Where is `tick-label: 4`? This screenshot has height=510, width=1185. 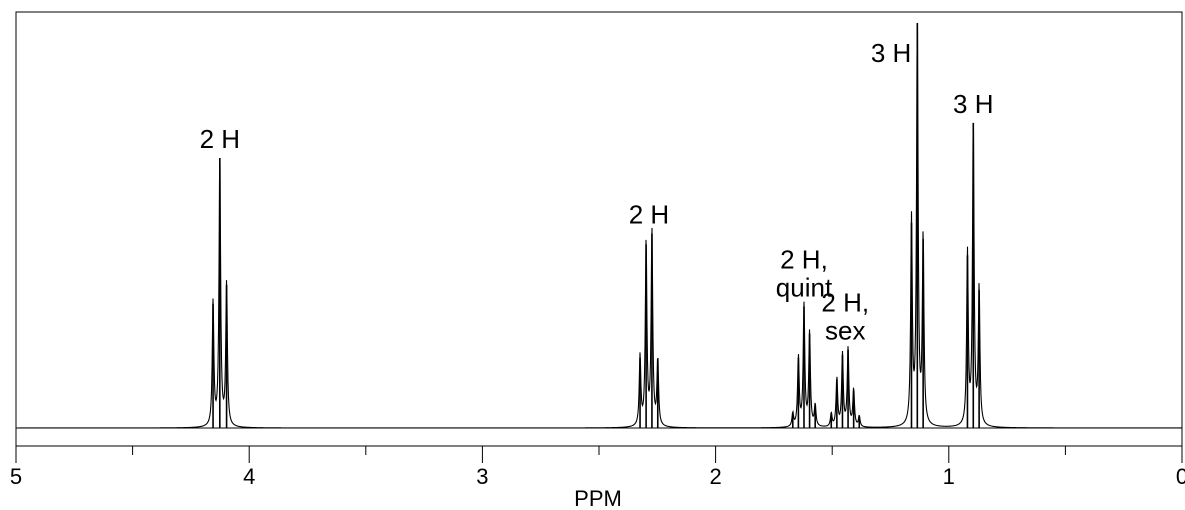 tick-label: 4 is located at coordinates (249, 476).